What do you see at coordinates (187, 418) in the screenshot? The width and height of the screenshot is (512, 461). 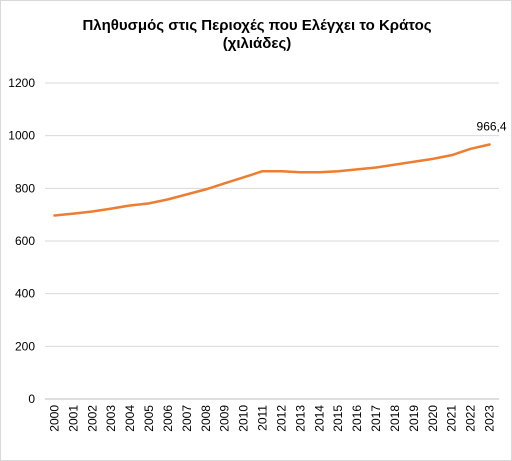 I see `x-tick-label: 2007` at bounding box center [187, 418].